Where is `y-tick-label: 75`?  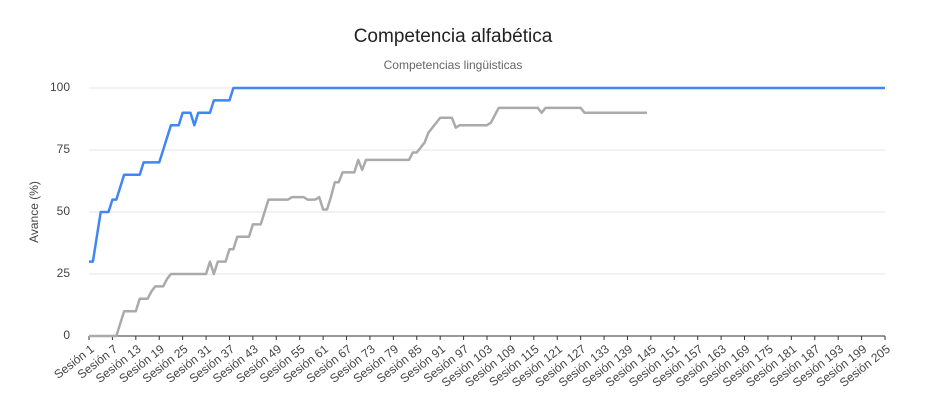 y-tick-label: 75 is located at coordinates (64, 149).